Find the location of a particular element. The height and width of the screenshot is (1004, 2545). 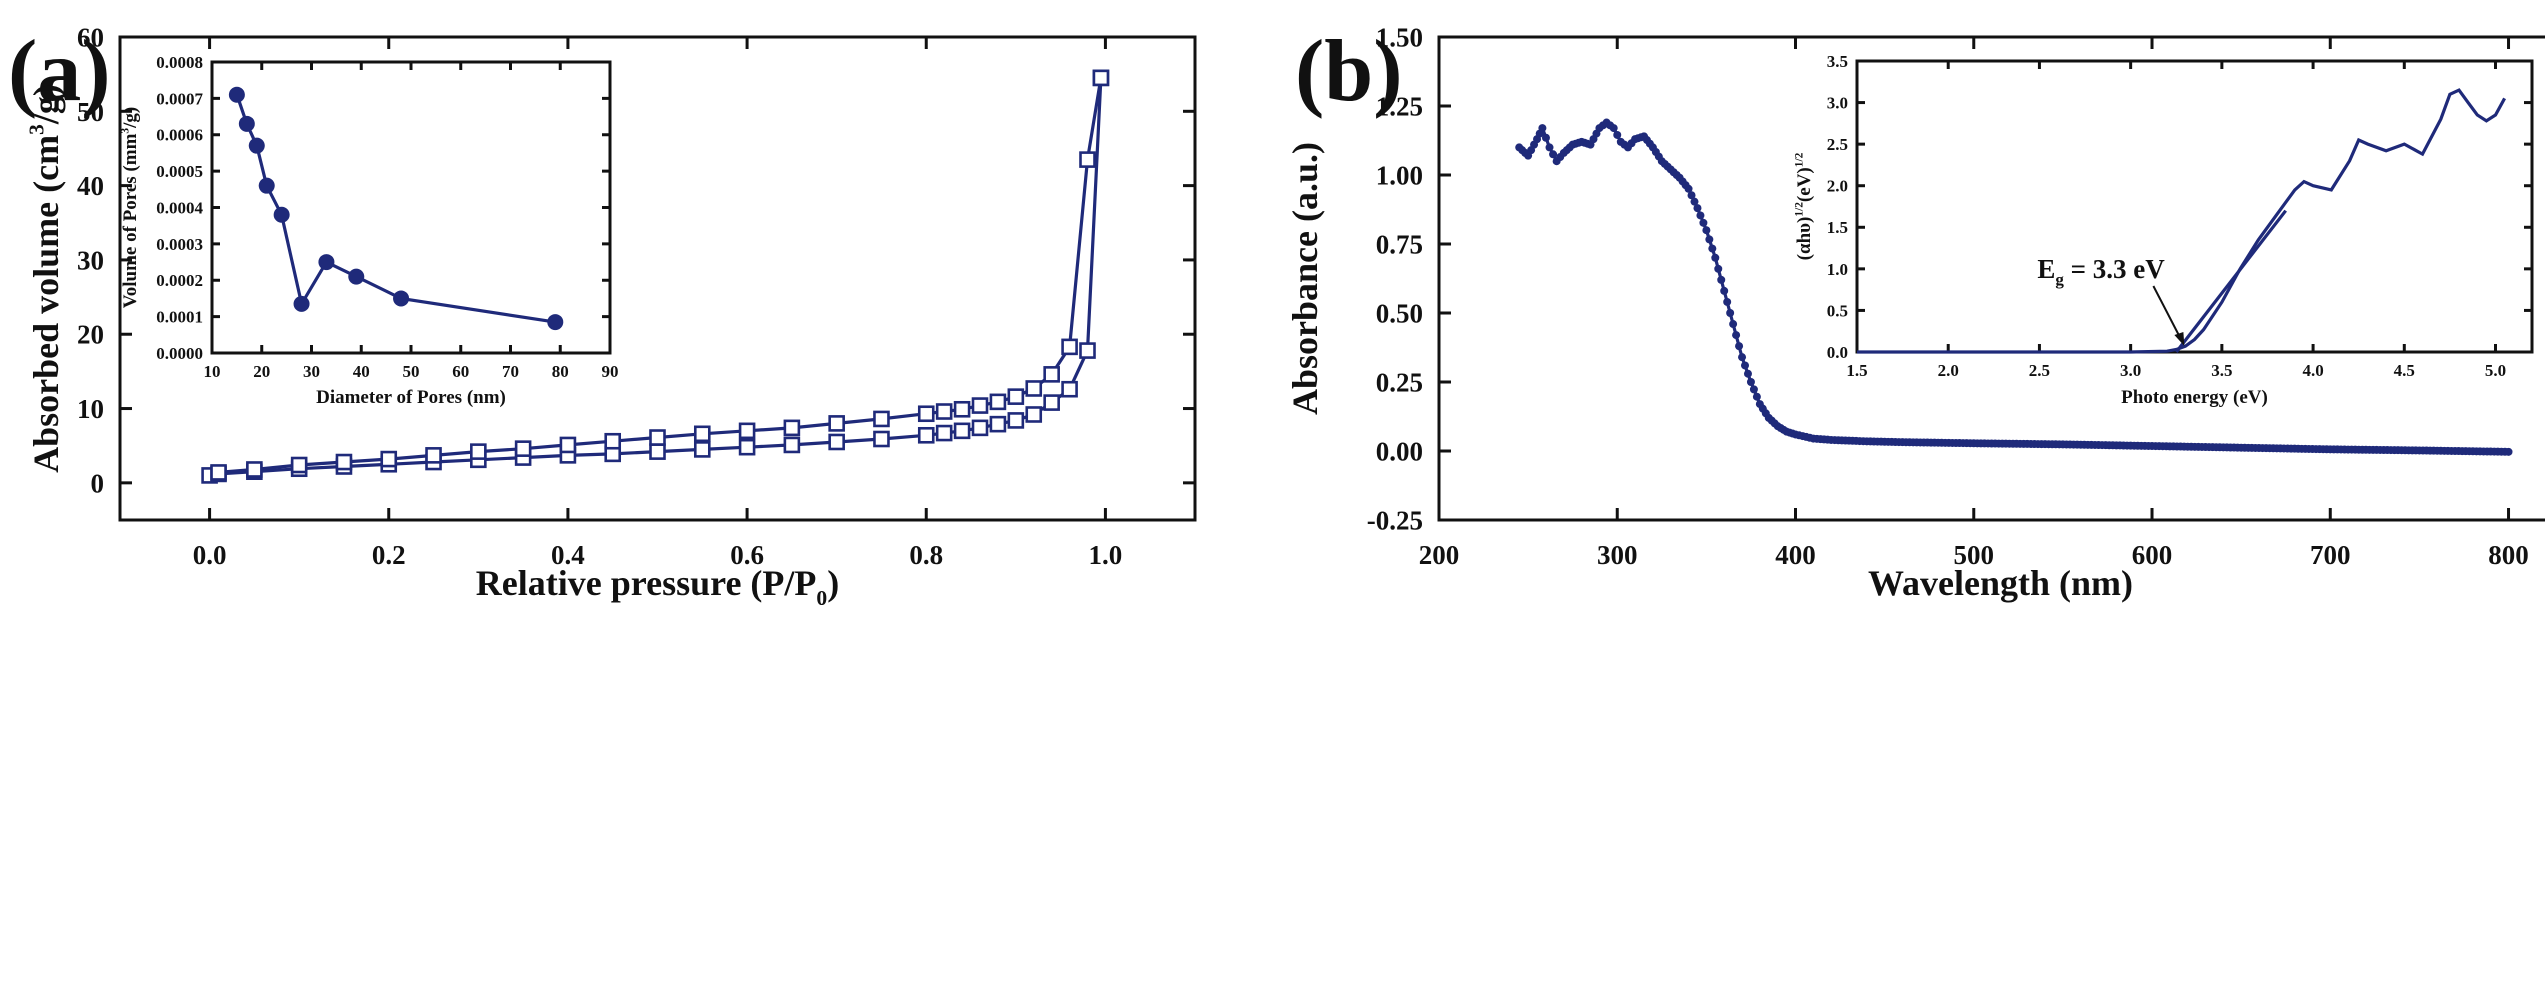

y-axis-label-text: Volume of Pores (mm is located at coordinates (130, 220).